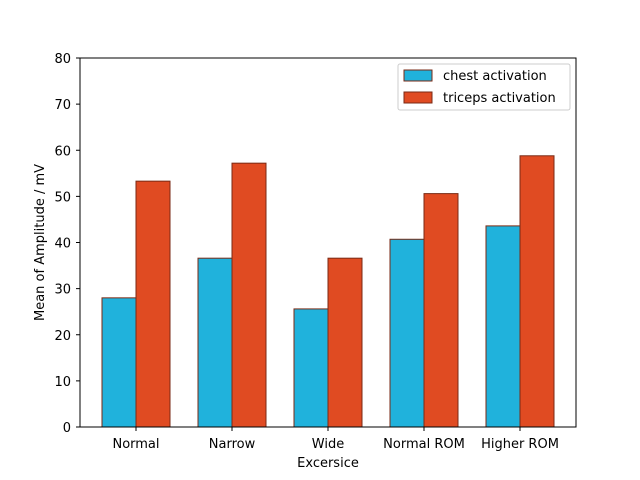 The height and width of the screenshot is (480, 640). Describe the element at coordinates (135, 444) in the screenshot. I see `x-tick-label: Normal` at that location.